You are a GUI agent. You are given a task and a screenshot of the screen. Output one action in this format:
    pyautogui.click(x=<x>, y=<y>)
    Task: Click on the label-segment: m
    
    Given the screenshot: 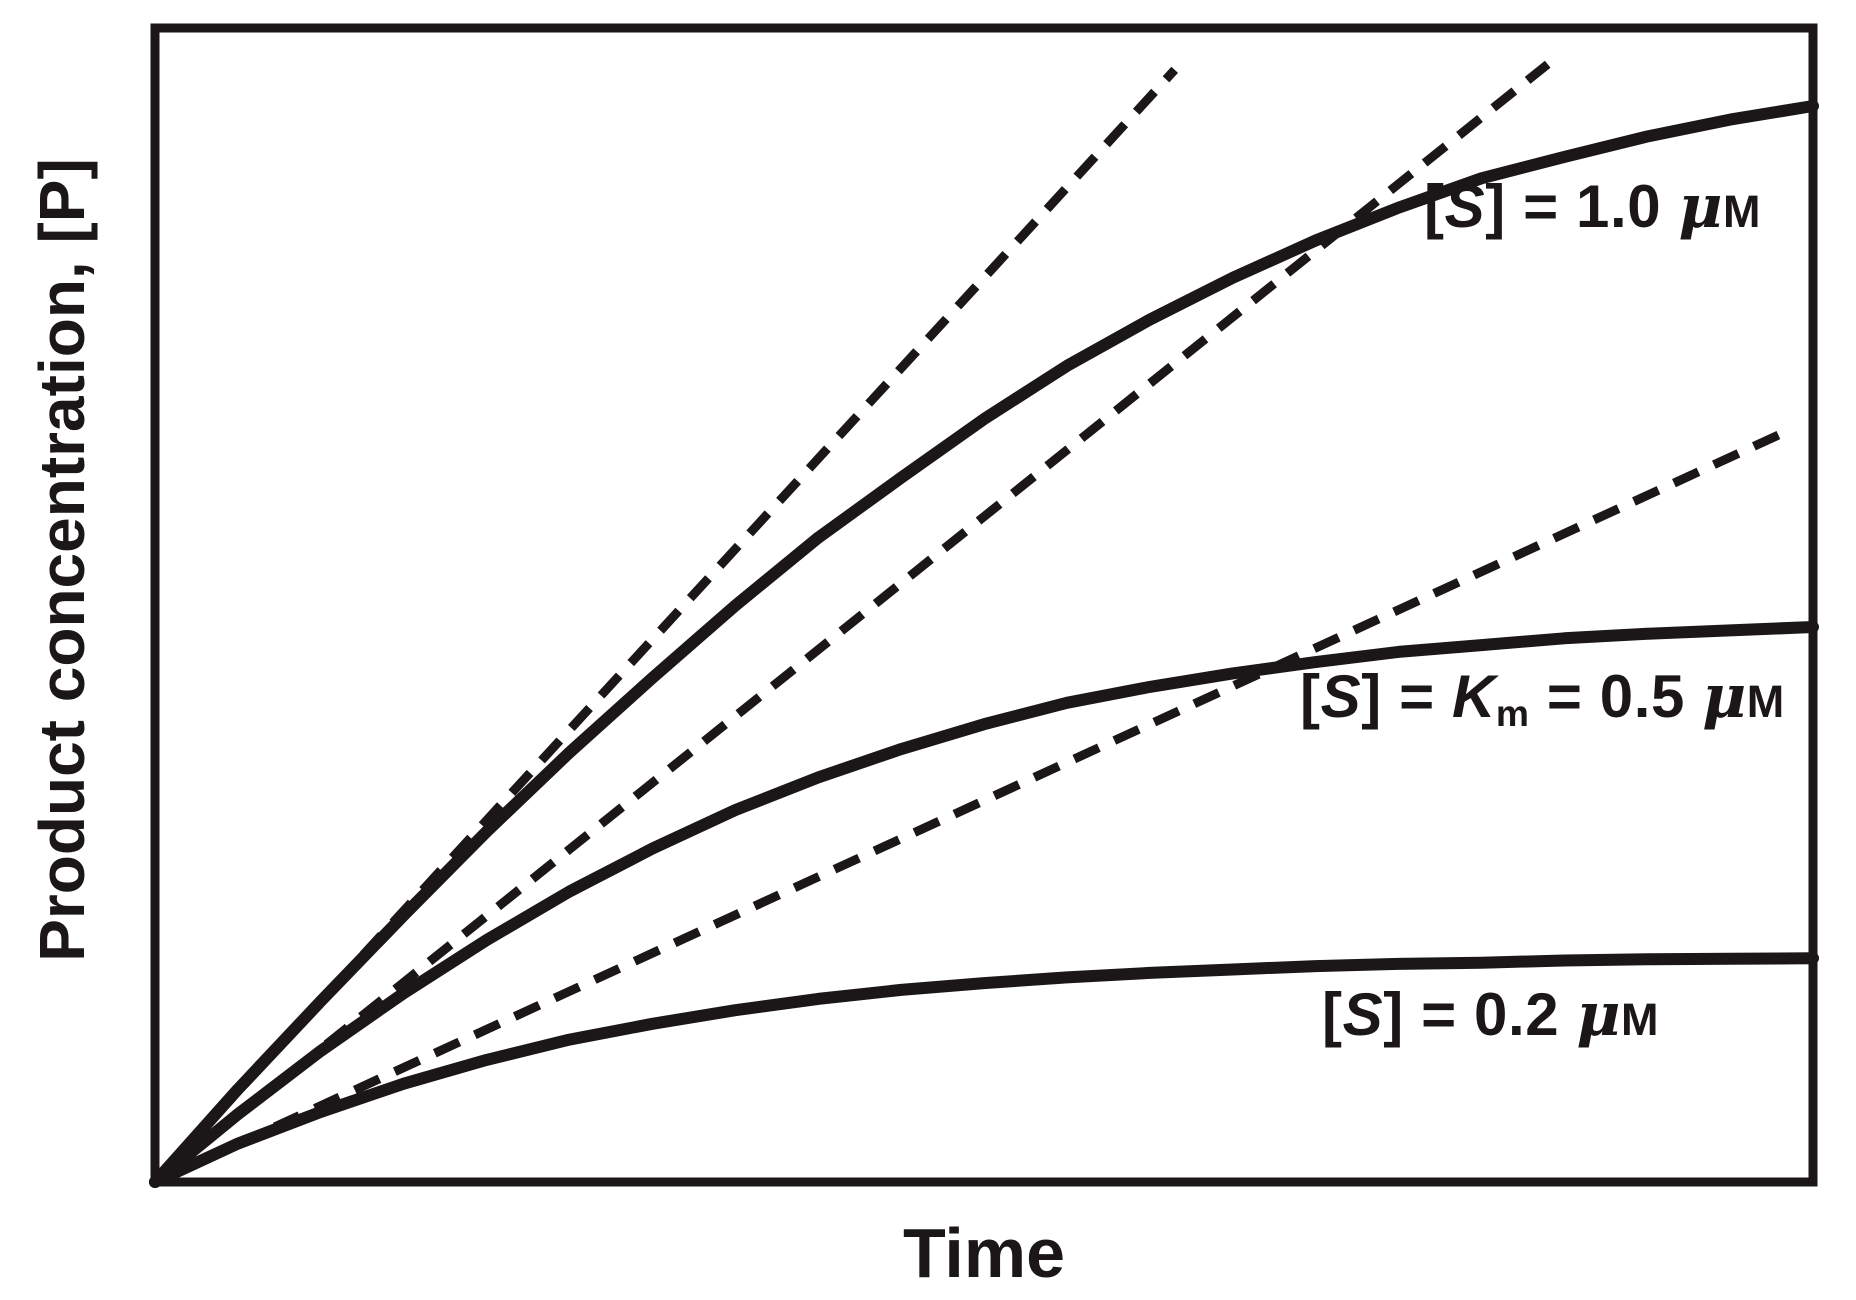 What is the action you would take?
    pyautogui.click(x=1512, y=712)
    